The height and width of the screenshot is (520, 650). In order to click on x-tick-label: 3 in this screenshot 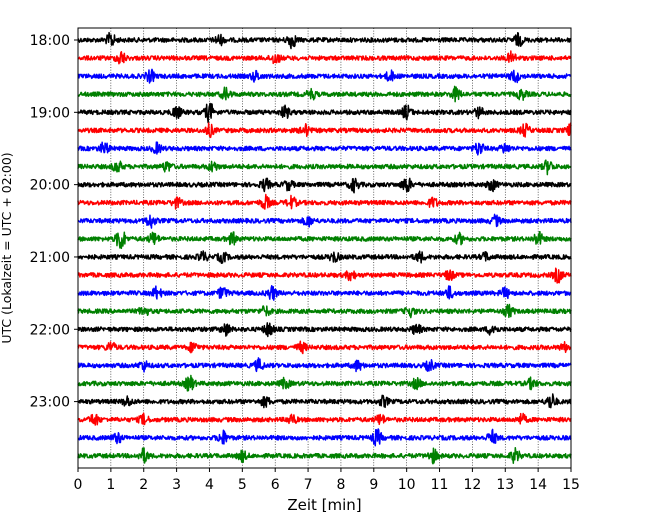, I will do `click(176, 485)`.